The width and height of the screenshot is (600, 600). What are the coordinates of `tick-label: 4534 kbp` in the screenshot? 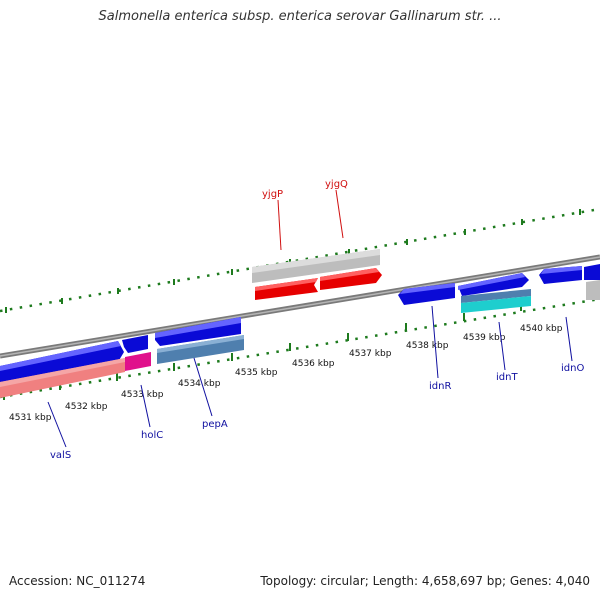 It's located at (199, 384).